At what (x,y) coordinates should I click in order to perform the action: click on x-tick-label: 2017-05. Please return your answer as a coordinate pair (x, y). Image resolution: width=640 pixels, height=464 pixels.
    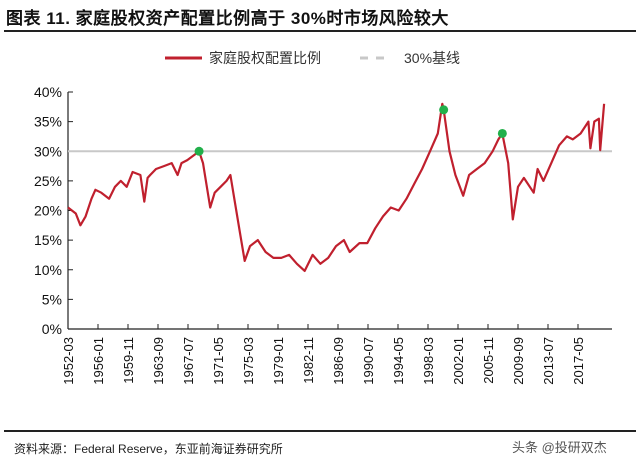
    Looking at the image, I should click on (578, 361).